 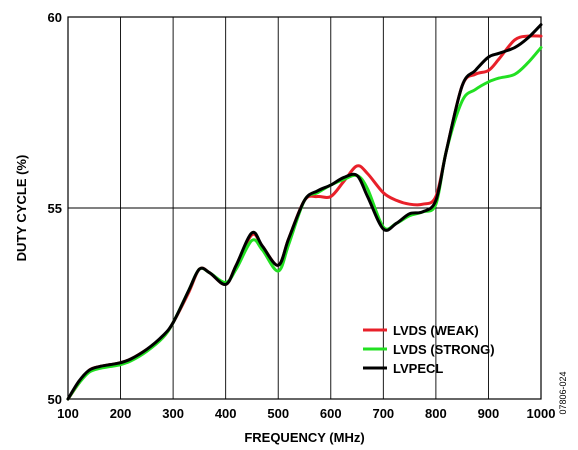 I want to click on legend: LVDS (WEAK) LVDS (STRONG) LVPECL, so click(x=429, y=349).